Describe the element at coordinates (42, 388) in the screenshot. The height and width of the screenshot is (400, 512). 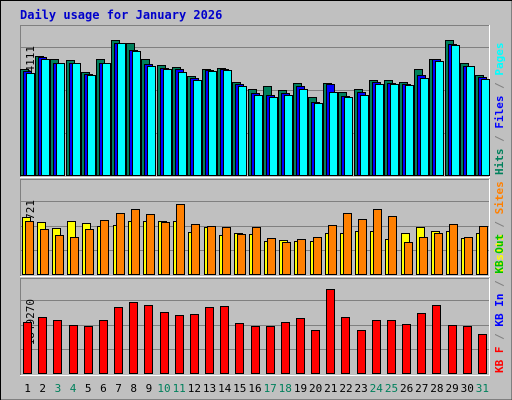
I see `day-label-2: 2` at that location.